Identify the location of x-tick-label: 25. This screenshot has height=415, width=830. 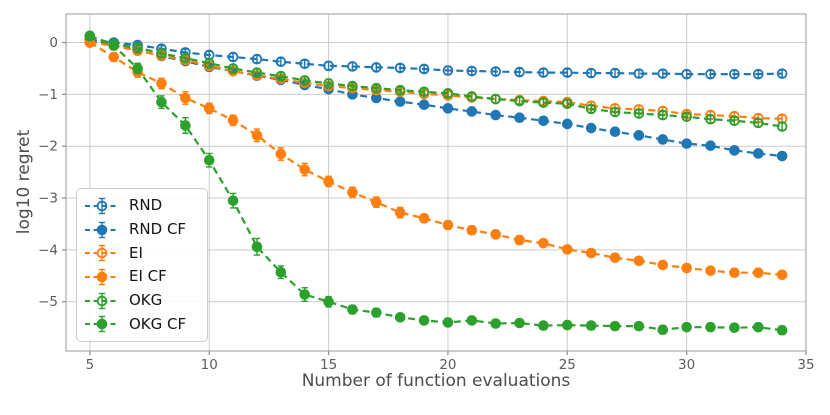
(567, 365).